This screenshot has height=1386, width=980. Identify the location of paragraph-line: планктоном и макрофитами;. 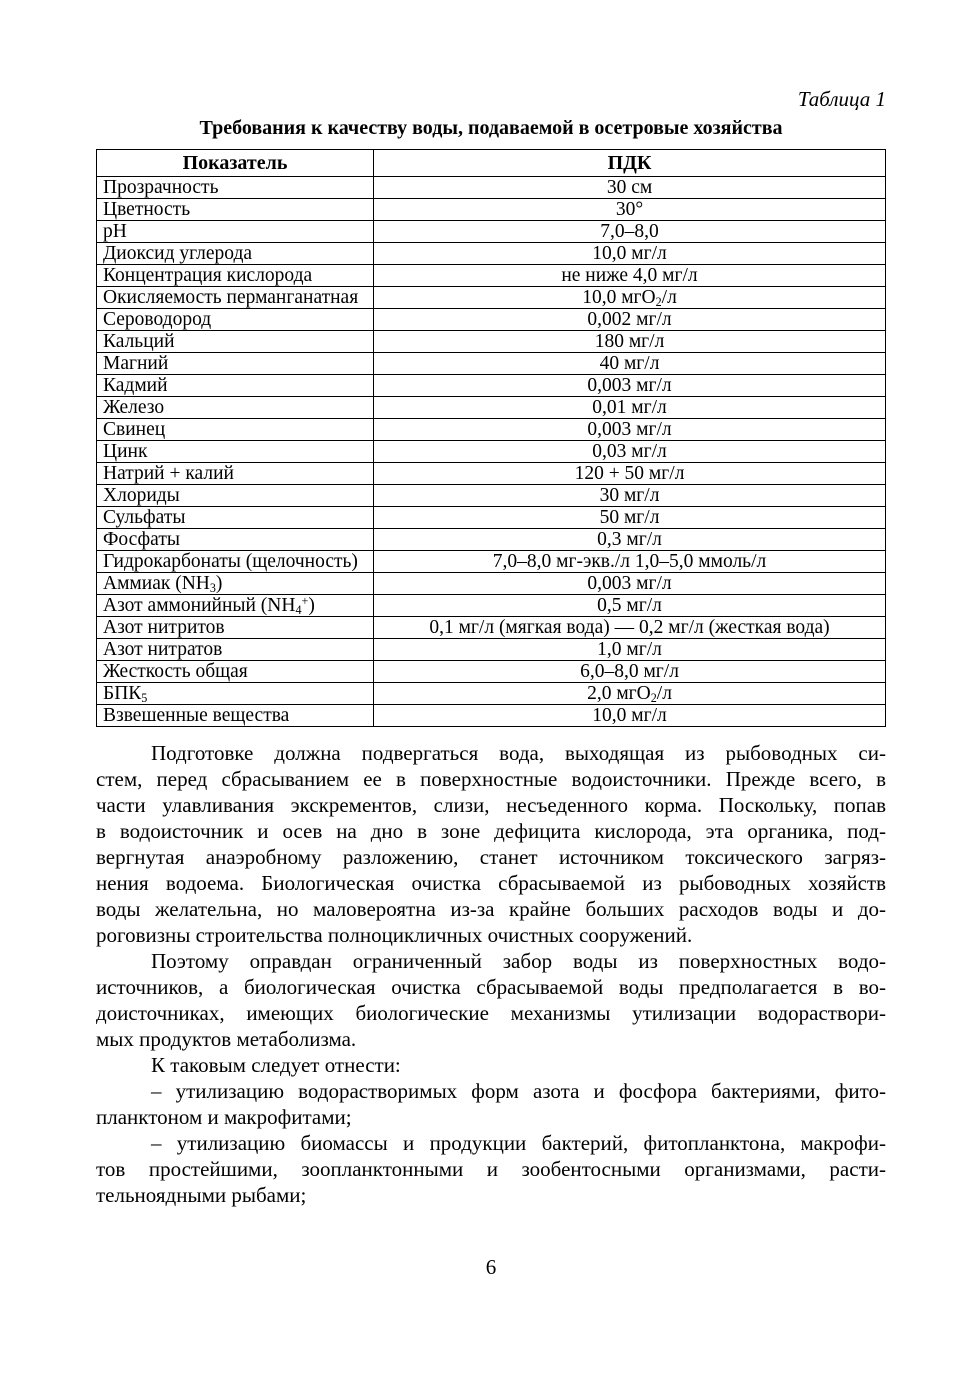
(224, 1117).